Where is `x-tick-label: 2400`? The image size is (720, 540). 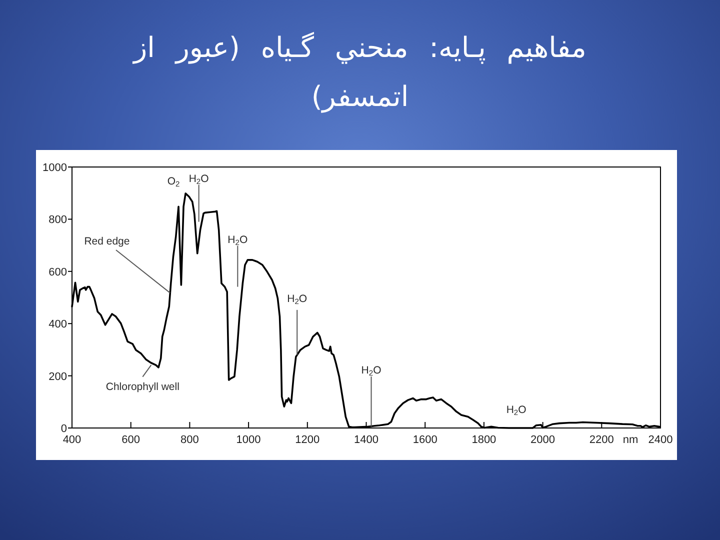 x-tick-label: 2400 is located at coordinates (660, 440).